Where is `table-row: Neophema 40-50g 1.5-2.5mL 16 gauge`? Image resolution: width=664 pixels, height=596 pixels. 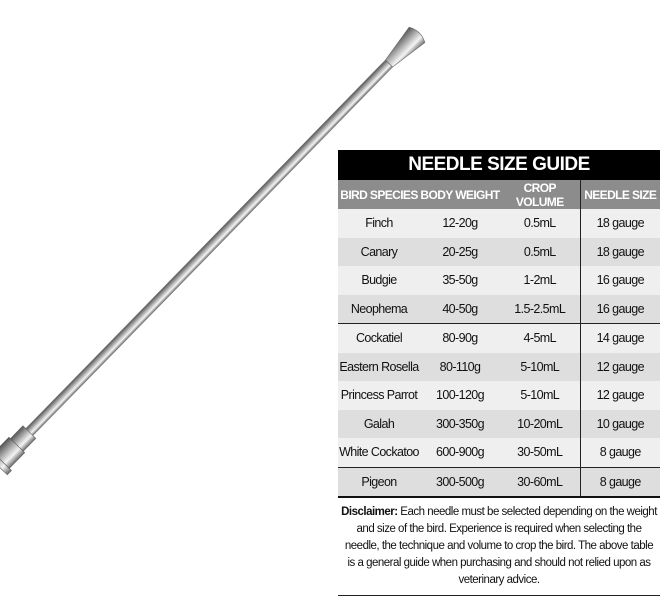
table-row: Neophema 40-50g 1.5-2.5mL 16 gauge is located at coordinates (499, 309).